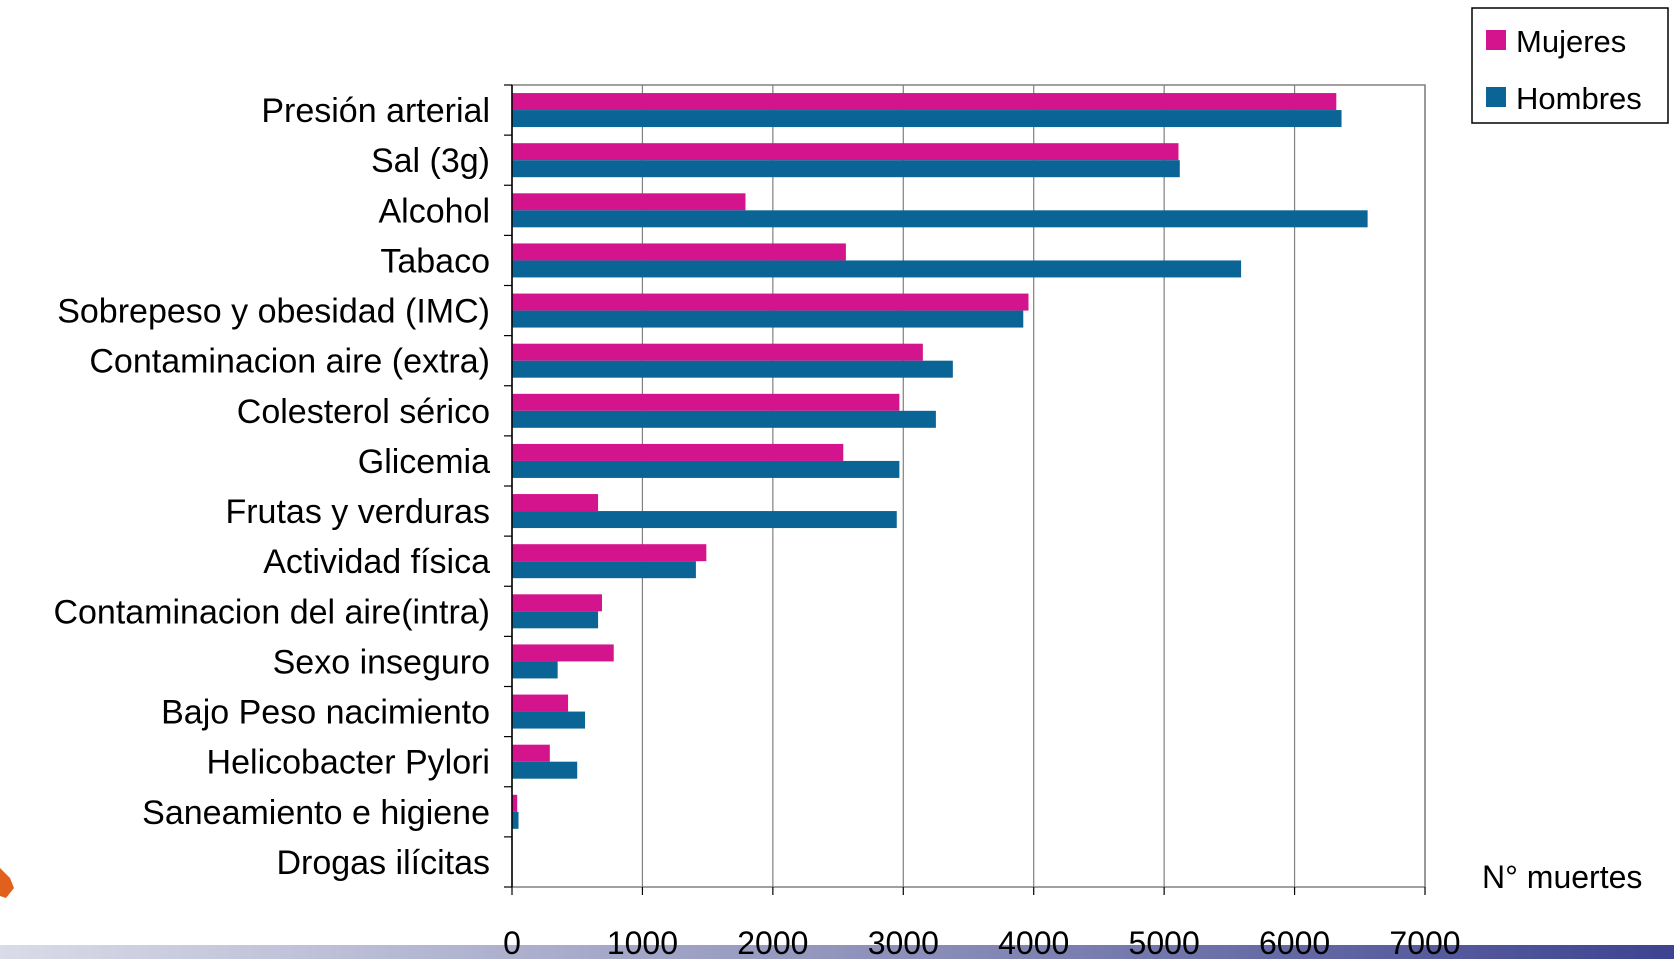 The height and width of the screenshot is (959, 1674). I want to click on x-tick-label: 0, so click(512, 942).